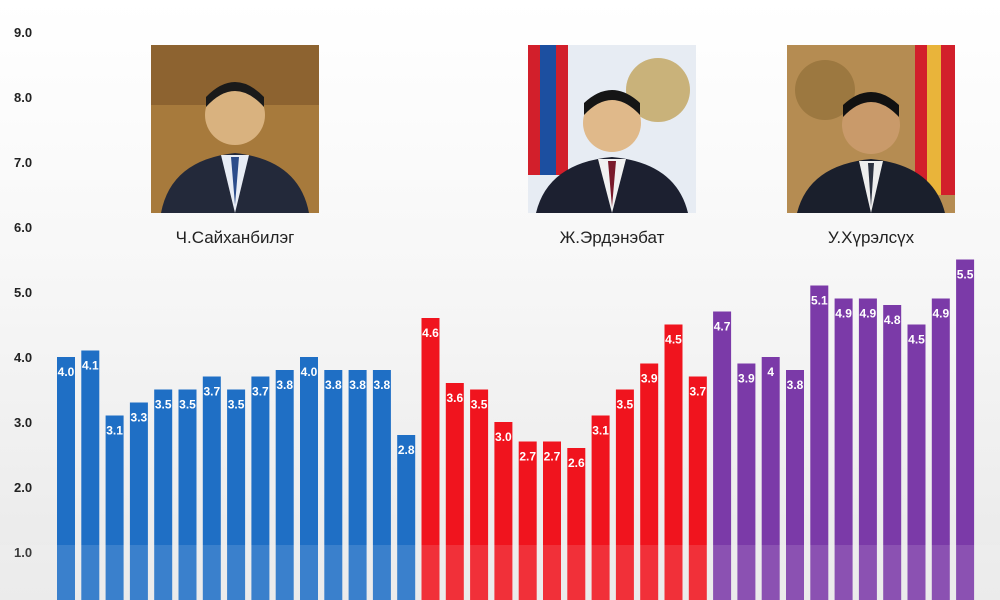  Describe the element at coordinates (23, 32) in the screenshot. I see `y-tick-label: 9.0` at that location.